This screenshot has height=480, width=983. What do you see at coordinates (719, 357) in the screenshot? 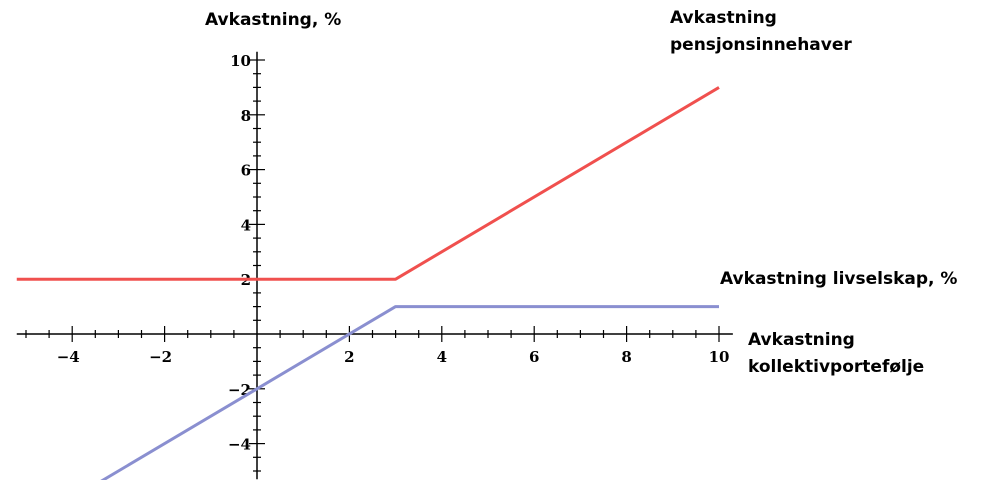
I see `x-tick-label: 10` at bounding box center [719, 357].